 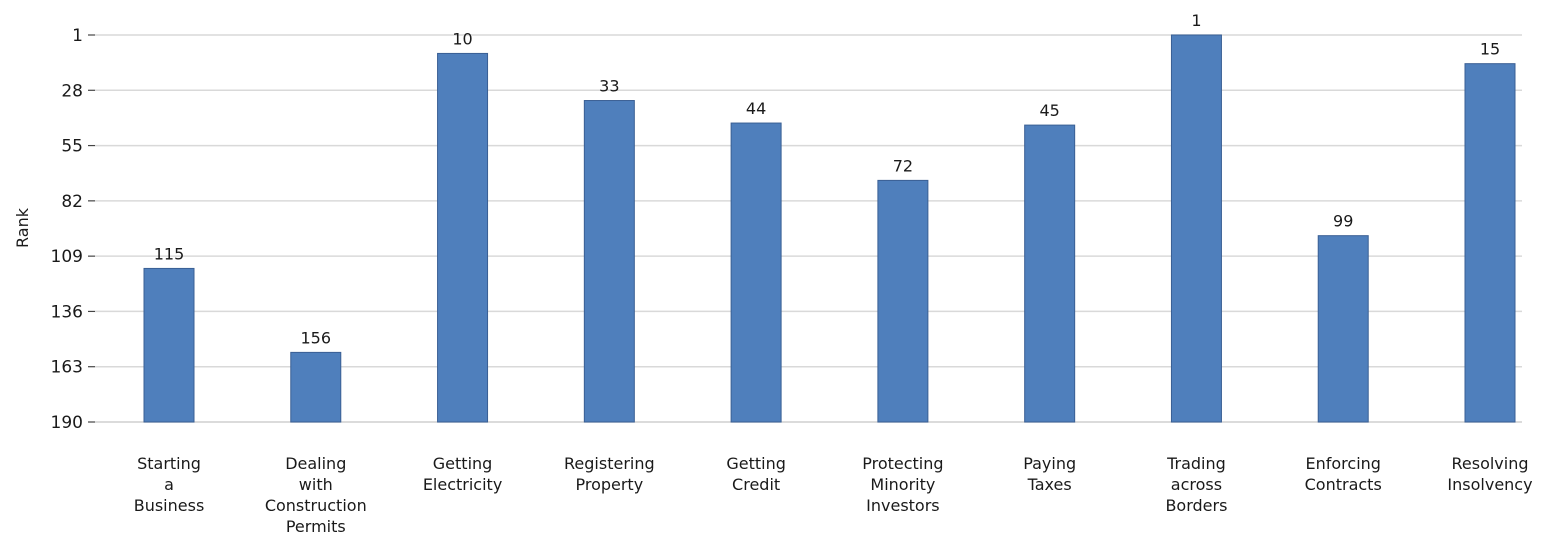 What do you see at coordinates (72, 91) in the screenshot?
I see `y-tick-label: 28` at bounding box center [72, 91].